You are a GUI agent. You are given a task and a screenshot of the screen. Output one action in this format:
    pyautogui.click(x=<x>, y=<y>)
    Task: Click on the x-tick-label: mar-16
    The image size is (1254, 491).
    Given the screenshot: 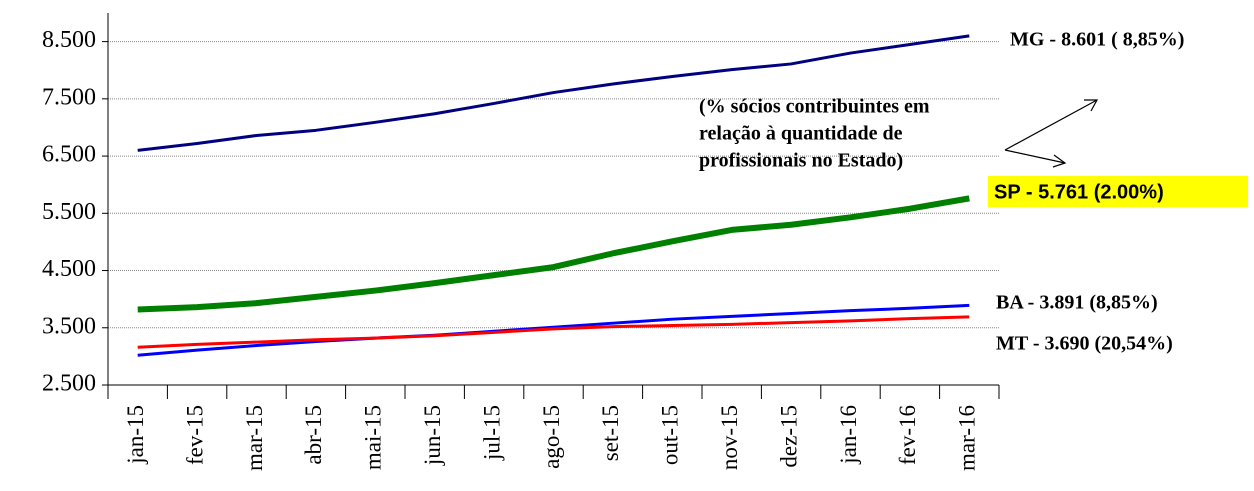 What is the action you would take?
    pyautogui.click(x=967, y=438)
    